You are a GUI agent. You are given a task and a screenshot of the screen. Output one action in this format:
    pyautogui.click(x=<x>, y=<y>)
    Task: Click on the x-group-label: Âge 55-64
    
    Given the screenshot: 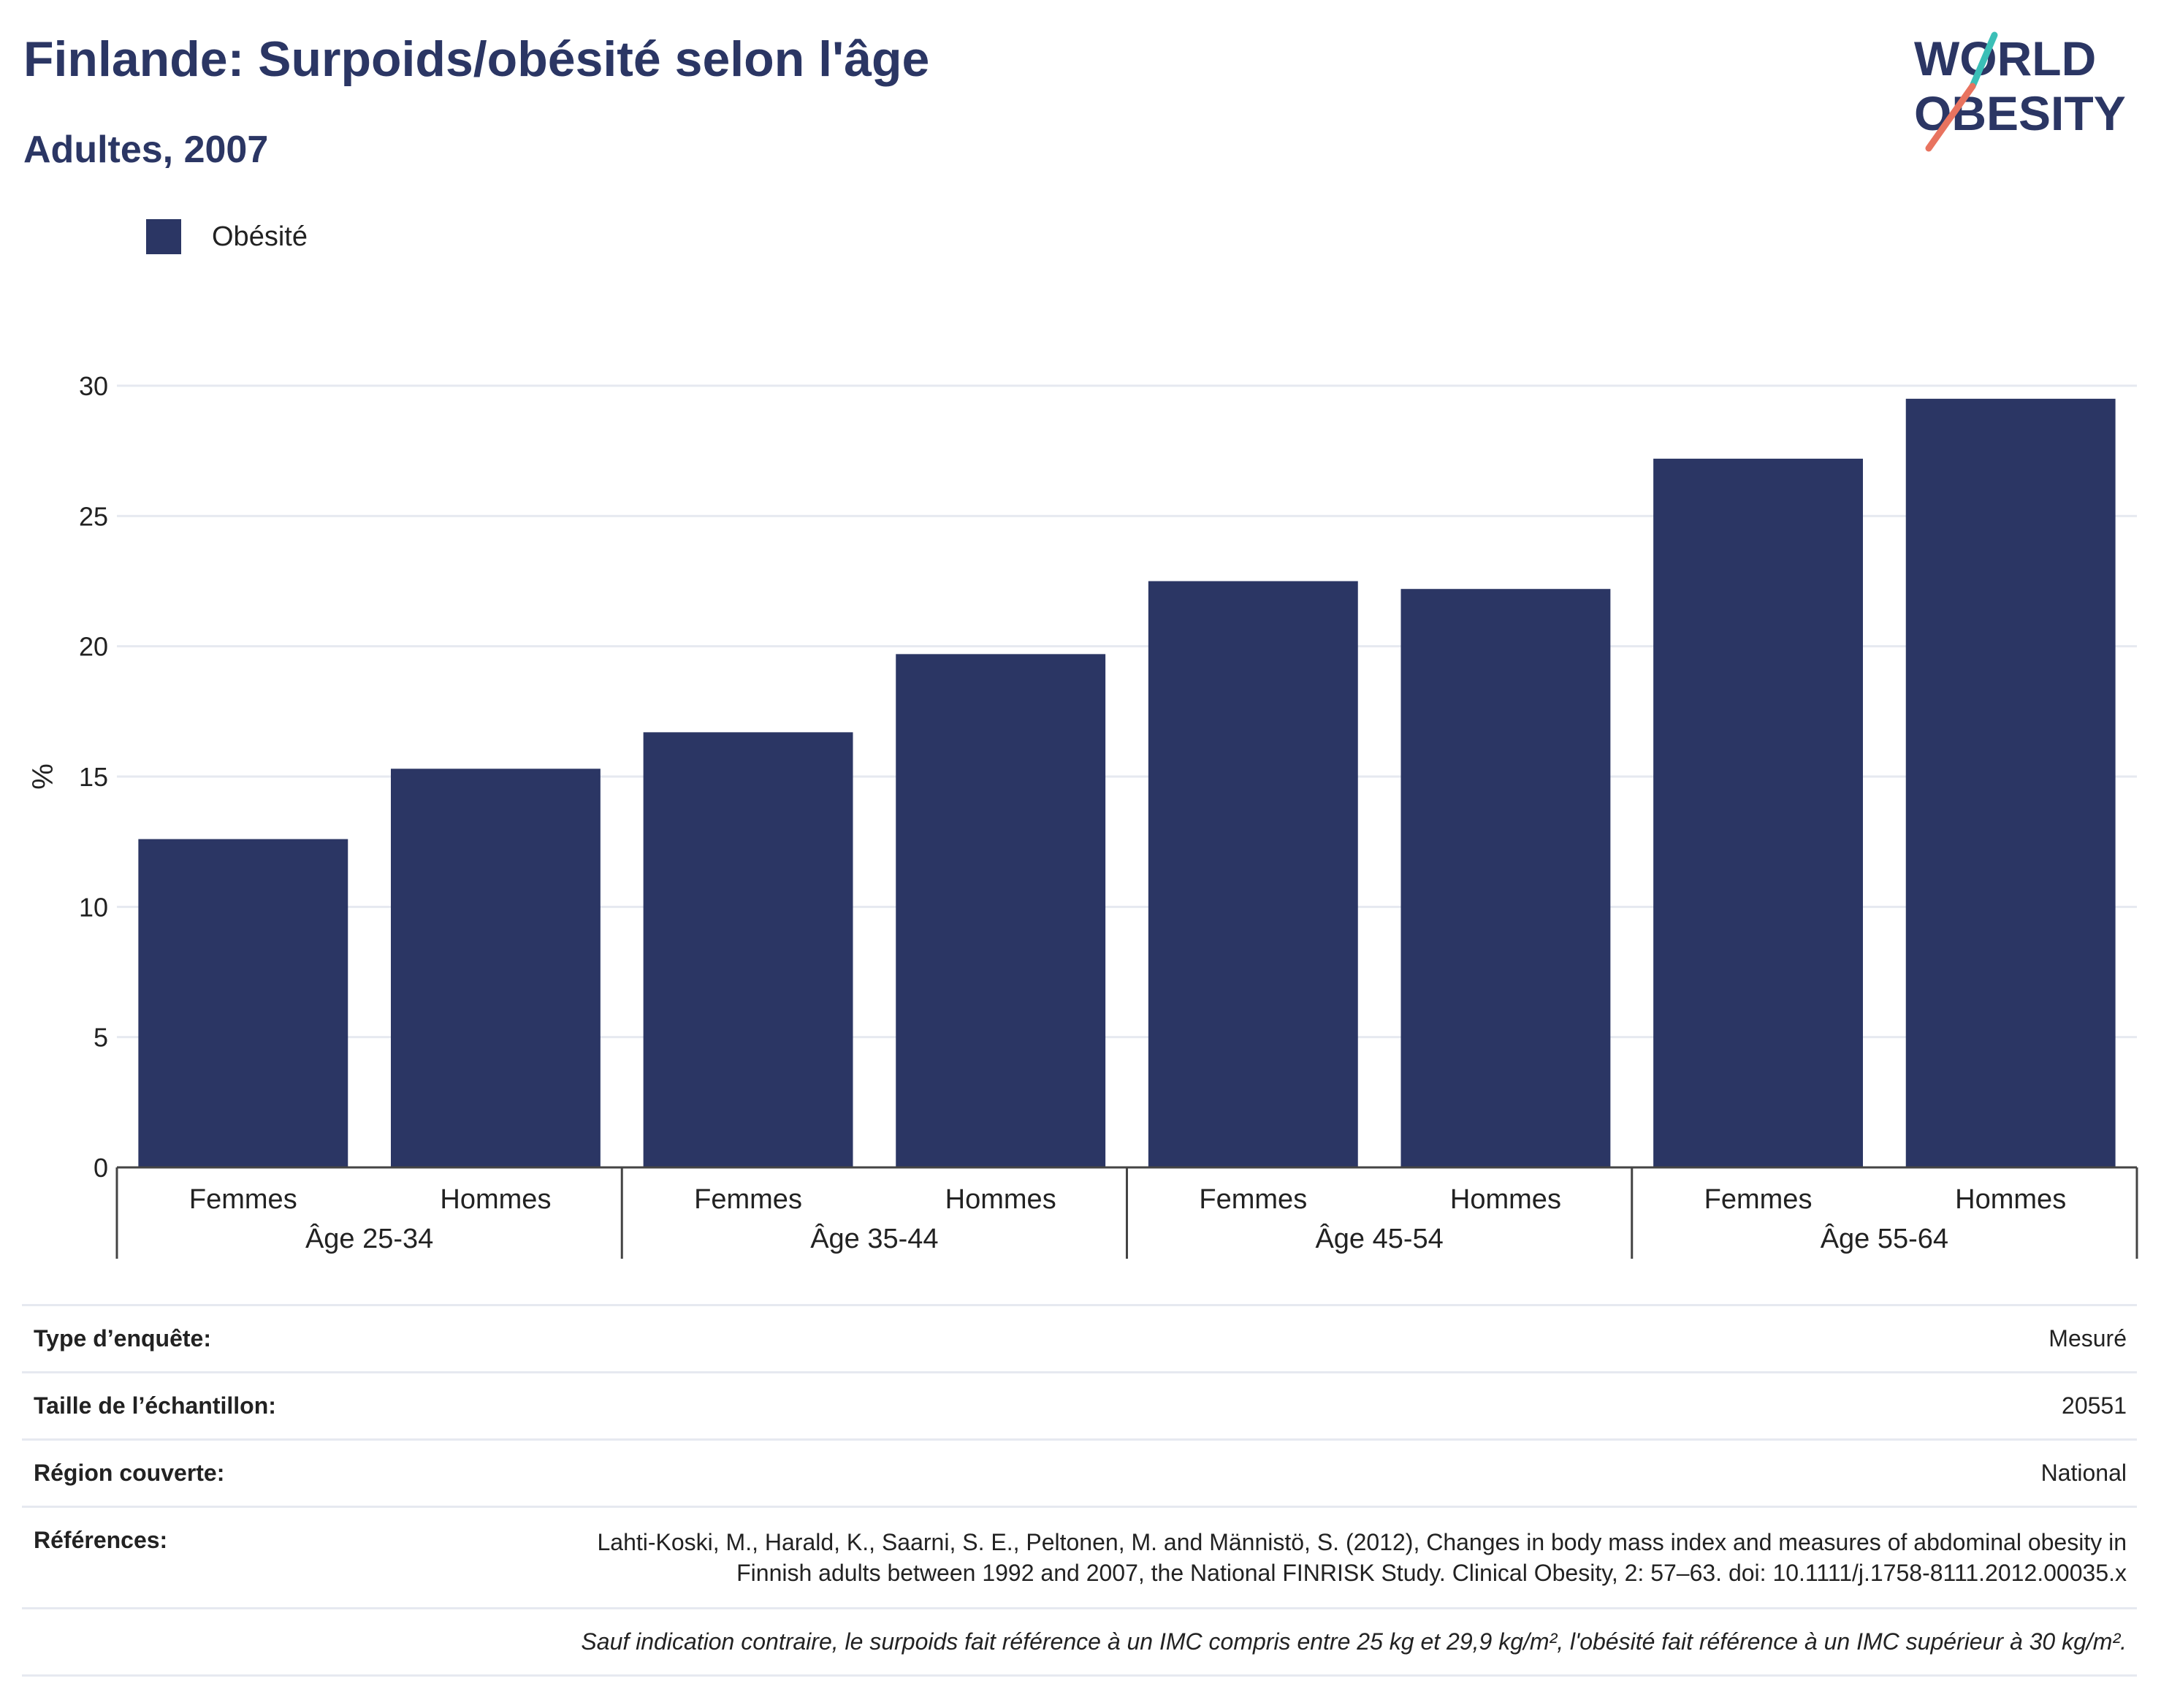 What is the action you would take?
    pyautogui.click(x=1885, y=1238)
    